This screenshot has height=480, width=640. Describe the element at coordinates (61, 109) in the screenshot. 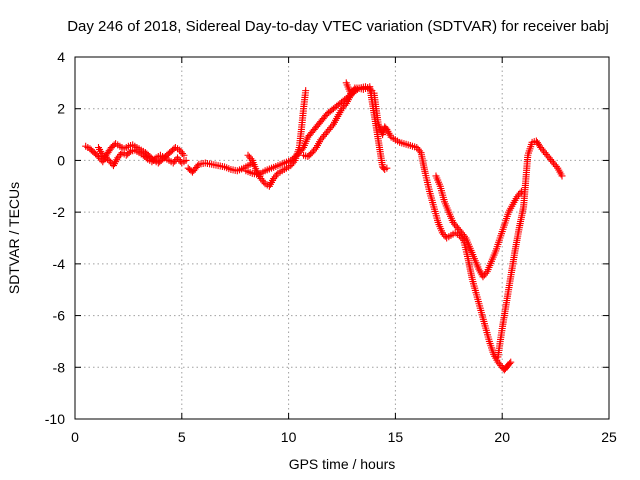

I see `y-tick-label: 2` at that location.